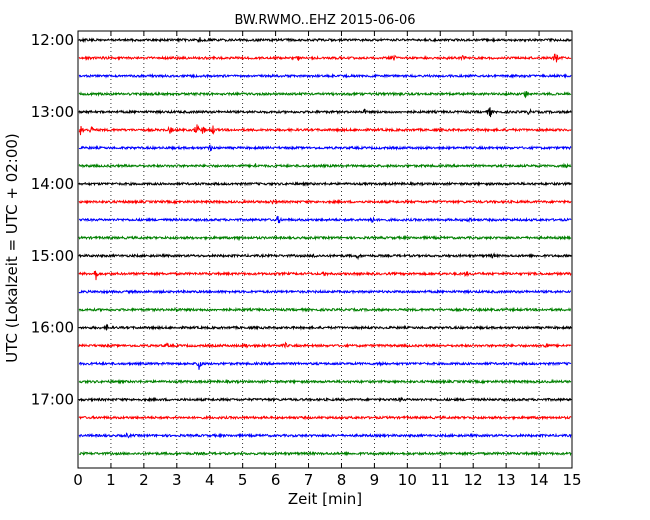 This screenshot has width=650, height=520. I want to click on y-tick-label: 16:00, so click(52, 328).